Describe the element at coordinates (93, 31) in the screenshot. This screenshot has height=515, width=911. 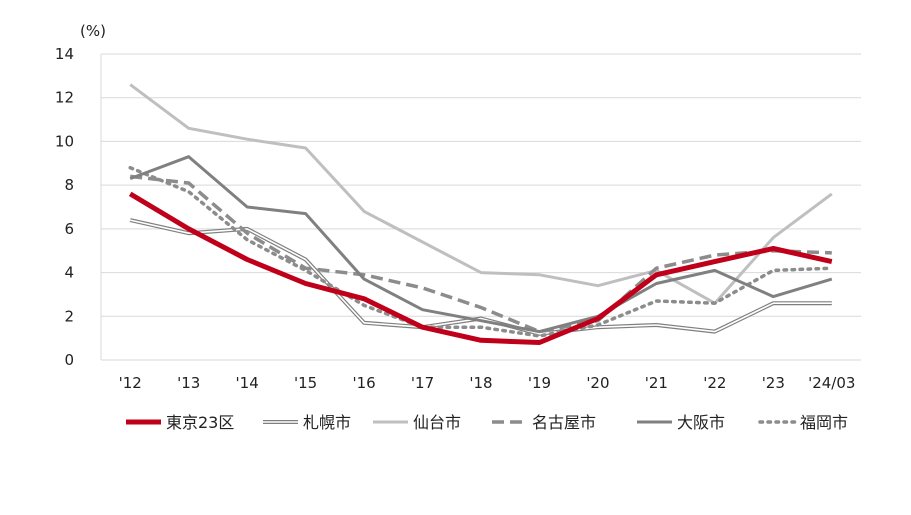
I see `y-axis-unit-label: (%)` at that location.